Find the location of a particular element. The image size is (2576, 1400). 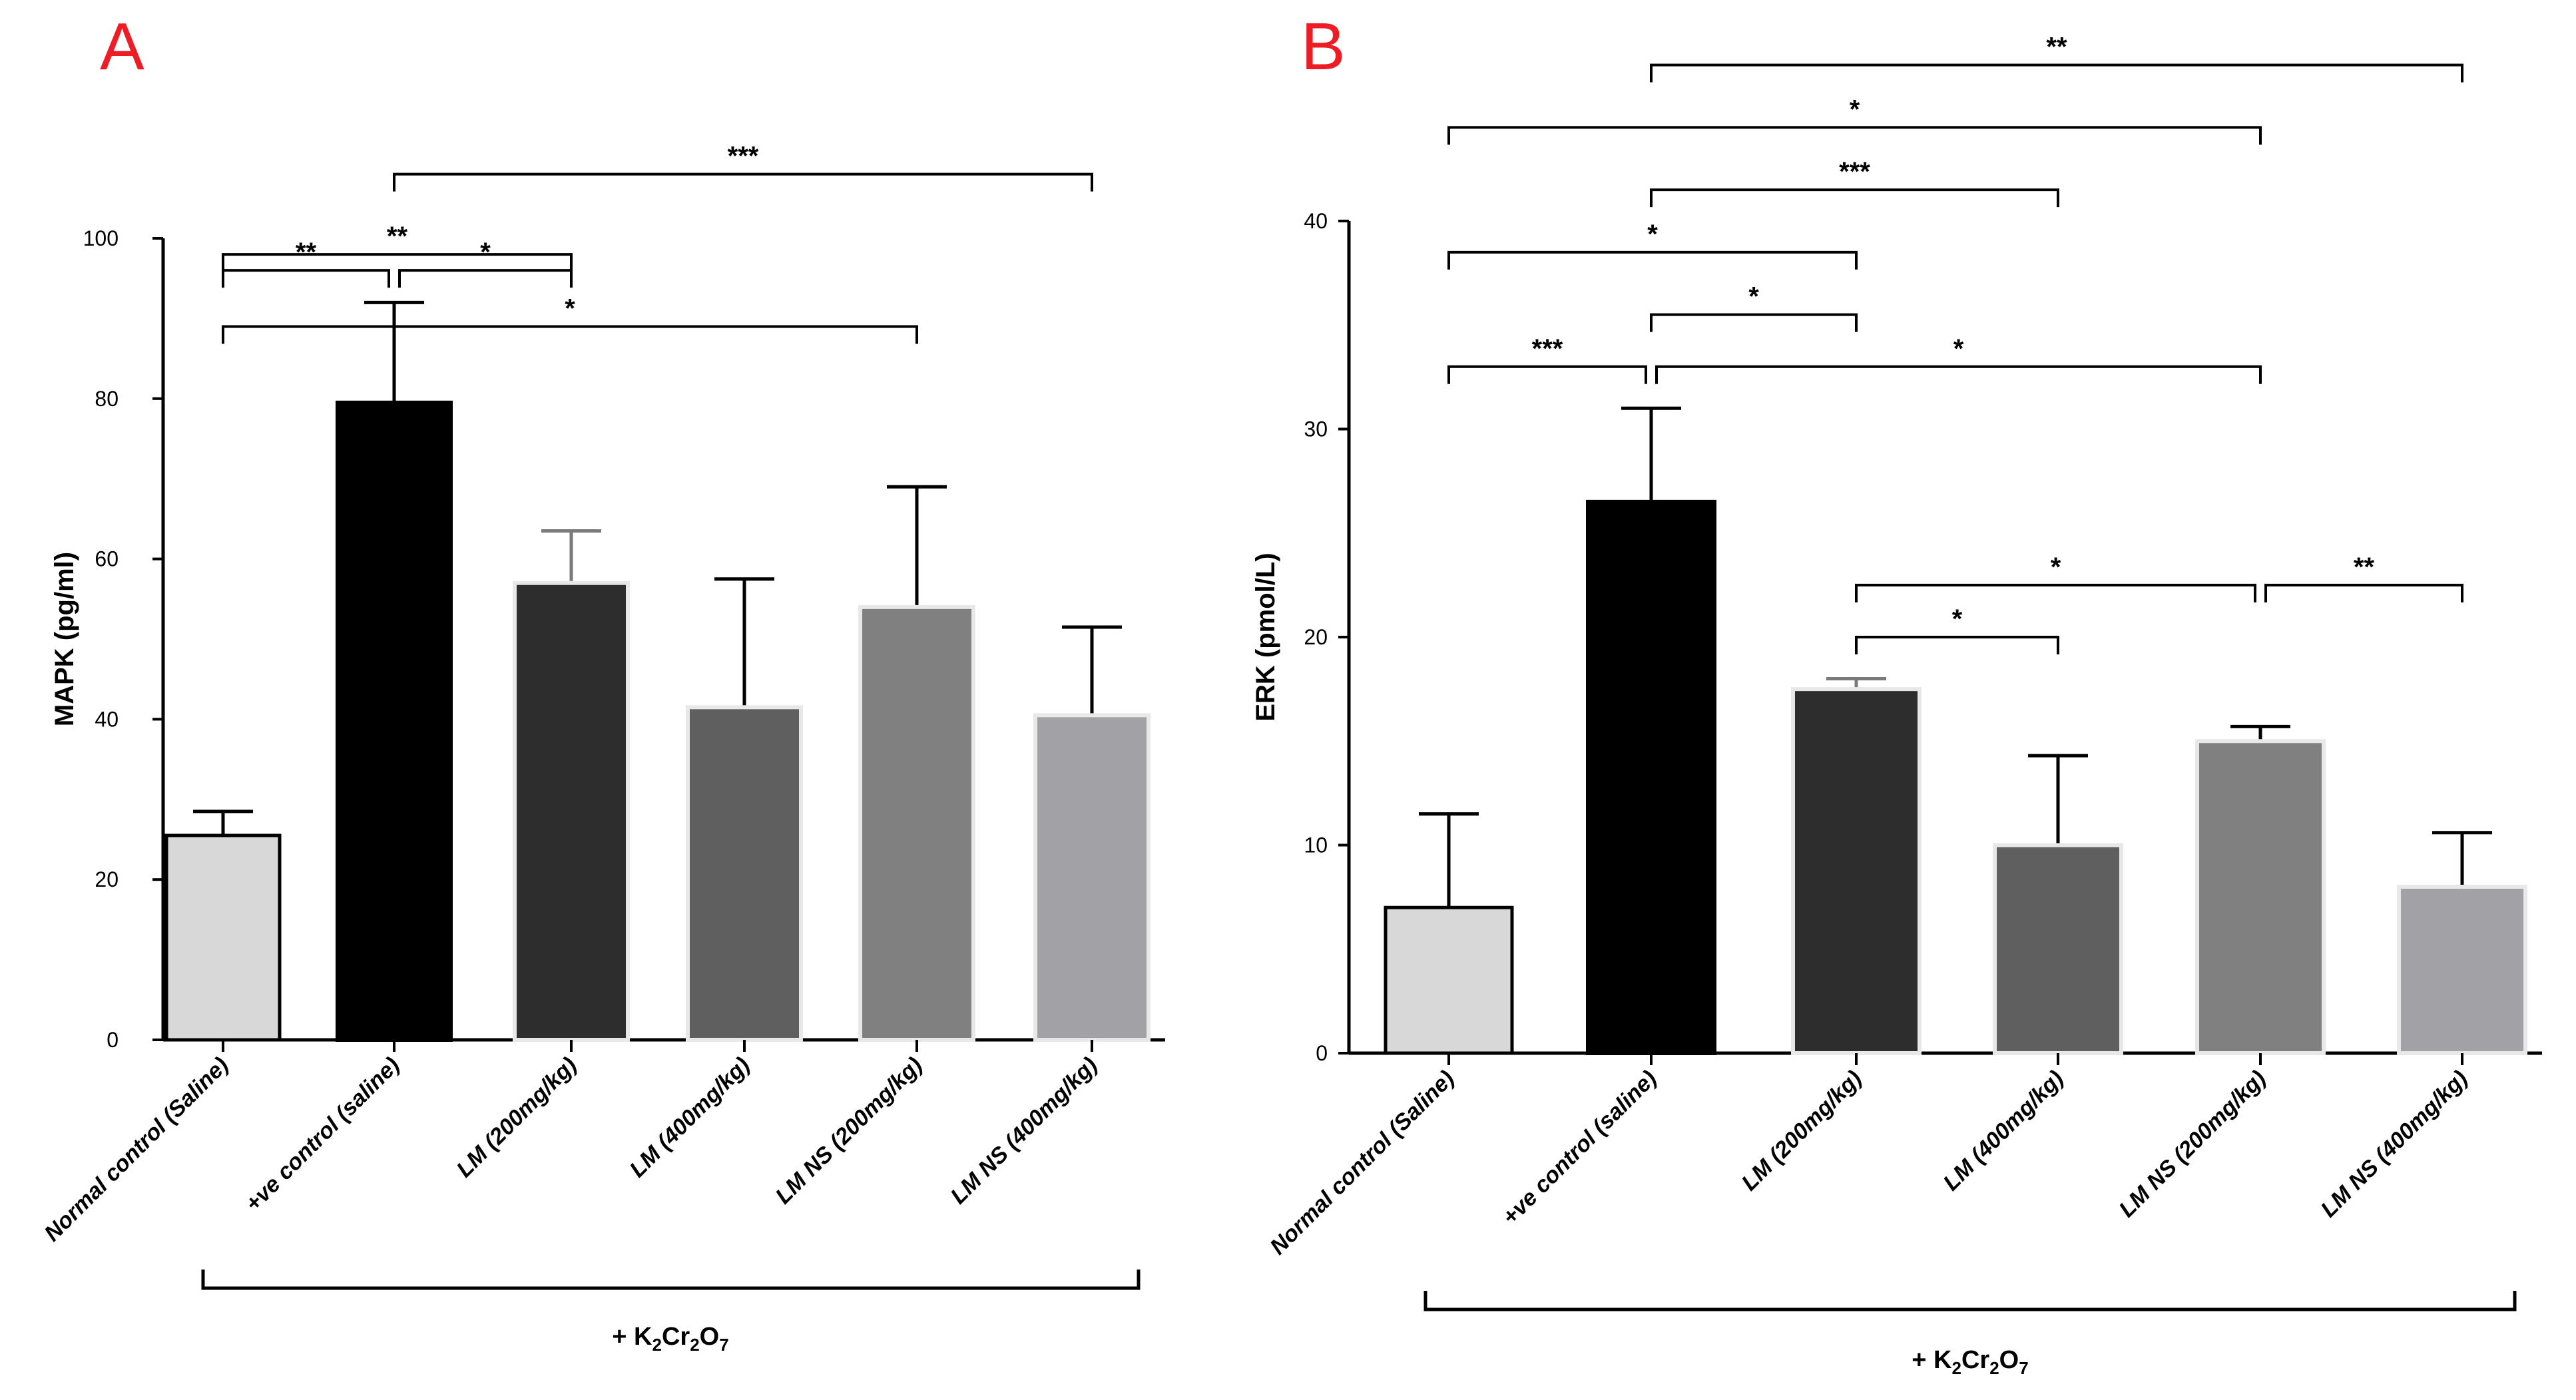

y-tick-label: 80 is located at coordinates (107, 399).